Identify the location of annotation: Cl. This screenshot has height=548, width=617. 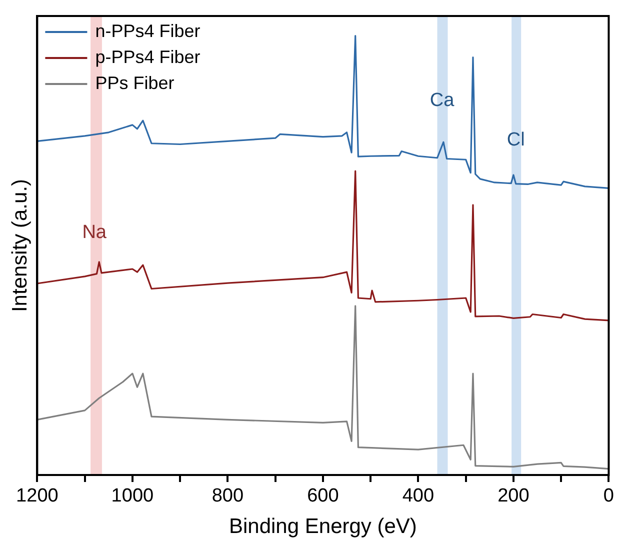
(515, 140).